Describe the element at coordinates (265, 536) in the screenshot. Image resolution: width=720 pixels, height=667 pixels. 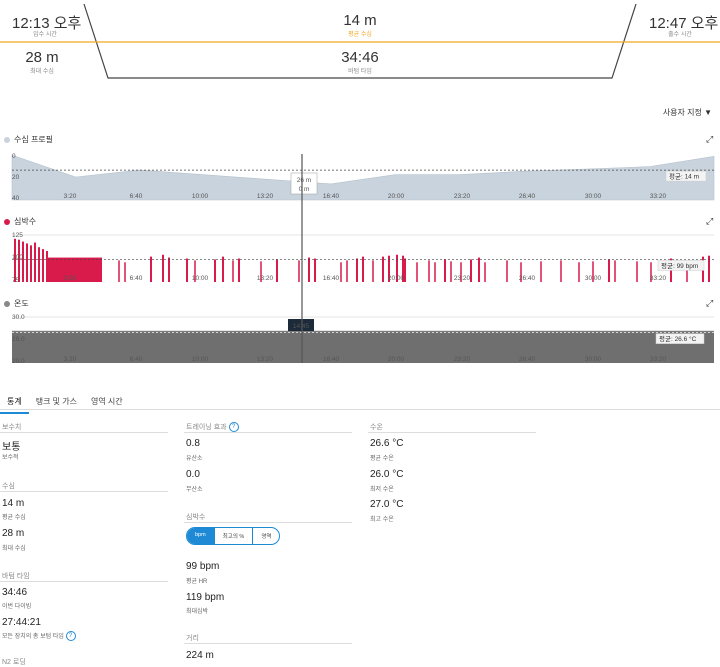
I see `hr-unit-zone: 영역` at that location.